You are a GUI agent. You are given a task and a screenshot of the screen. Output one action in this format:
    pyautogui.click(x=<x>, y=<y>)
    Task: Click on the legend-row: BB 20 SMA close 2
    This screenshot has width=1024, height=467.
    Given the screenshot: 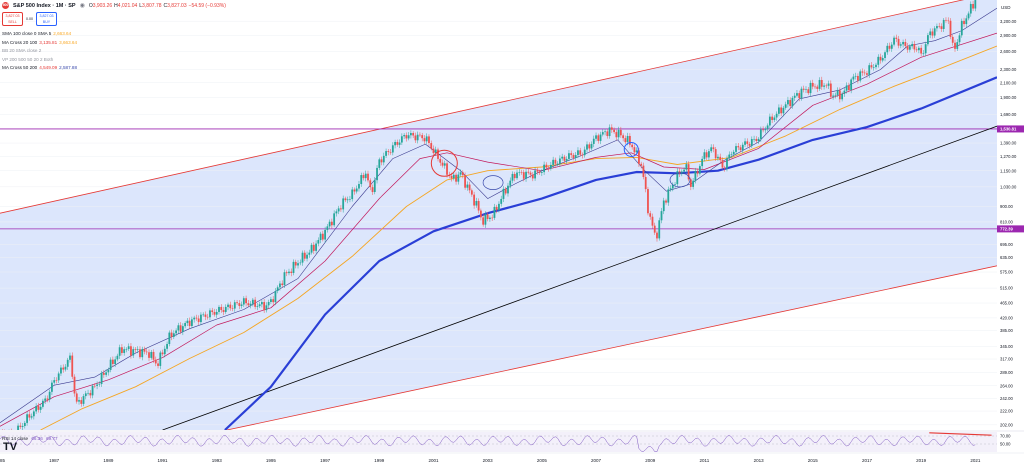 What is the action you would take?
    pyautogui.click(x=39, y=51)
    